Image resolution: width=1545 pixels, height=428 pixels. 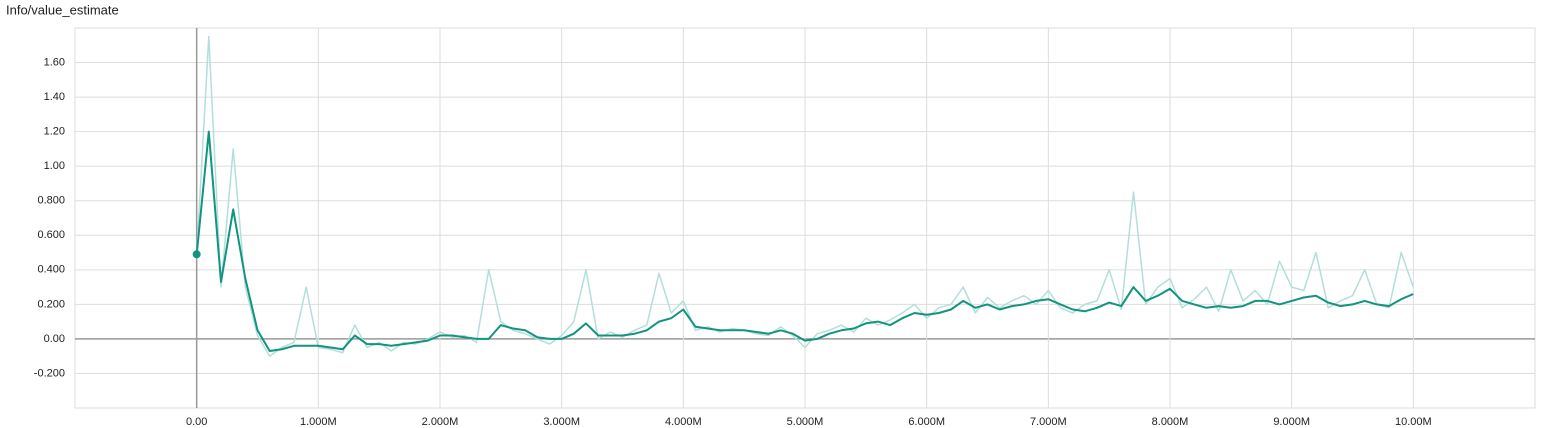 What do you see at coordinates (54, 97) in the screenshot?
I see `y-tick-label: 1.40` at bounding box center [54, 97].